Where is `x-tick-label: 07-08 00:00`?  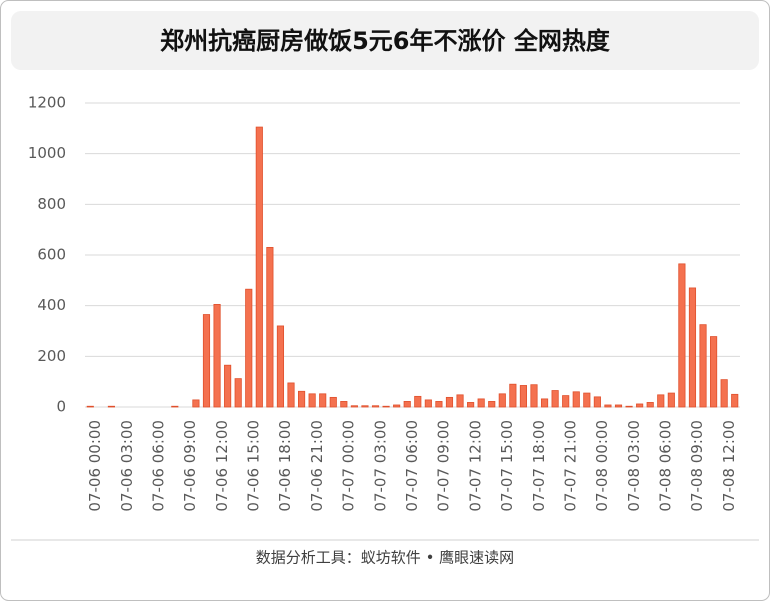
x-tick-label: 07-08 00:00 is located at coordinates (602, 466).